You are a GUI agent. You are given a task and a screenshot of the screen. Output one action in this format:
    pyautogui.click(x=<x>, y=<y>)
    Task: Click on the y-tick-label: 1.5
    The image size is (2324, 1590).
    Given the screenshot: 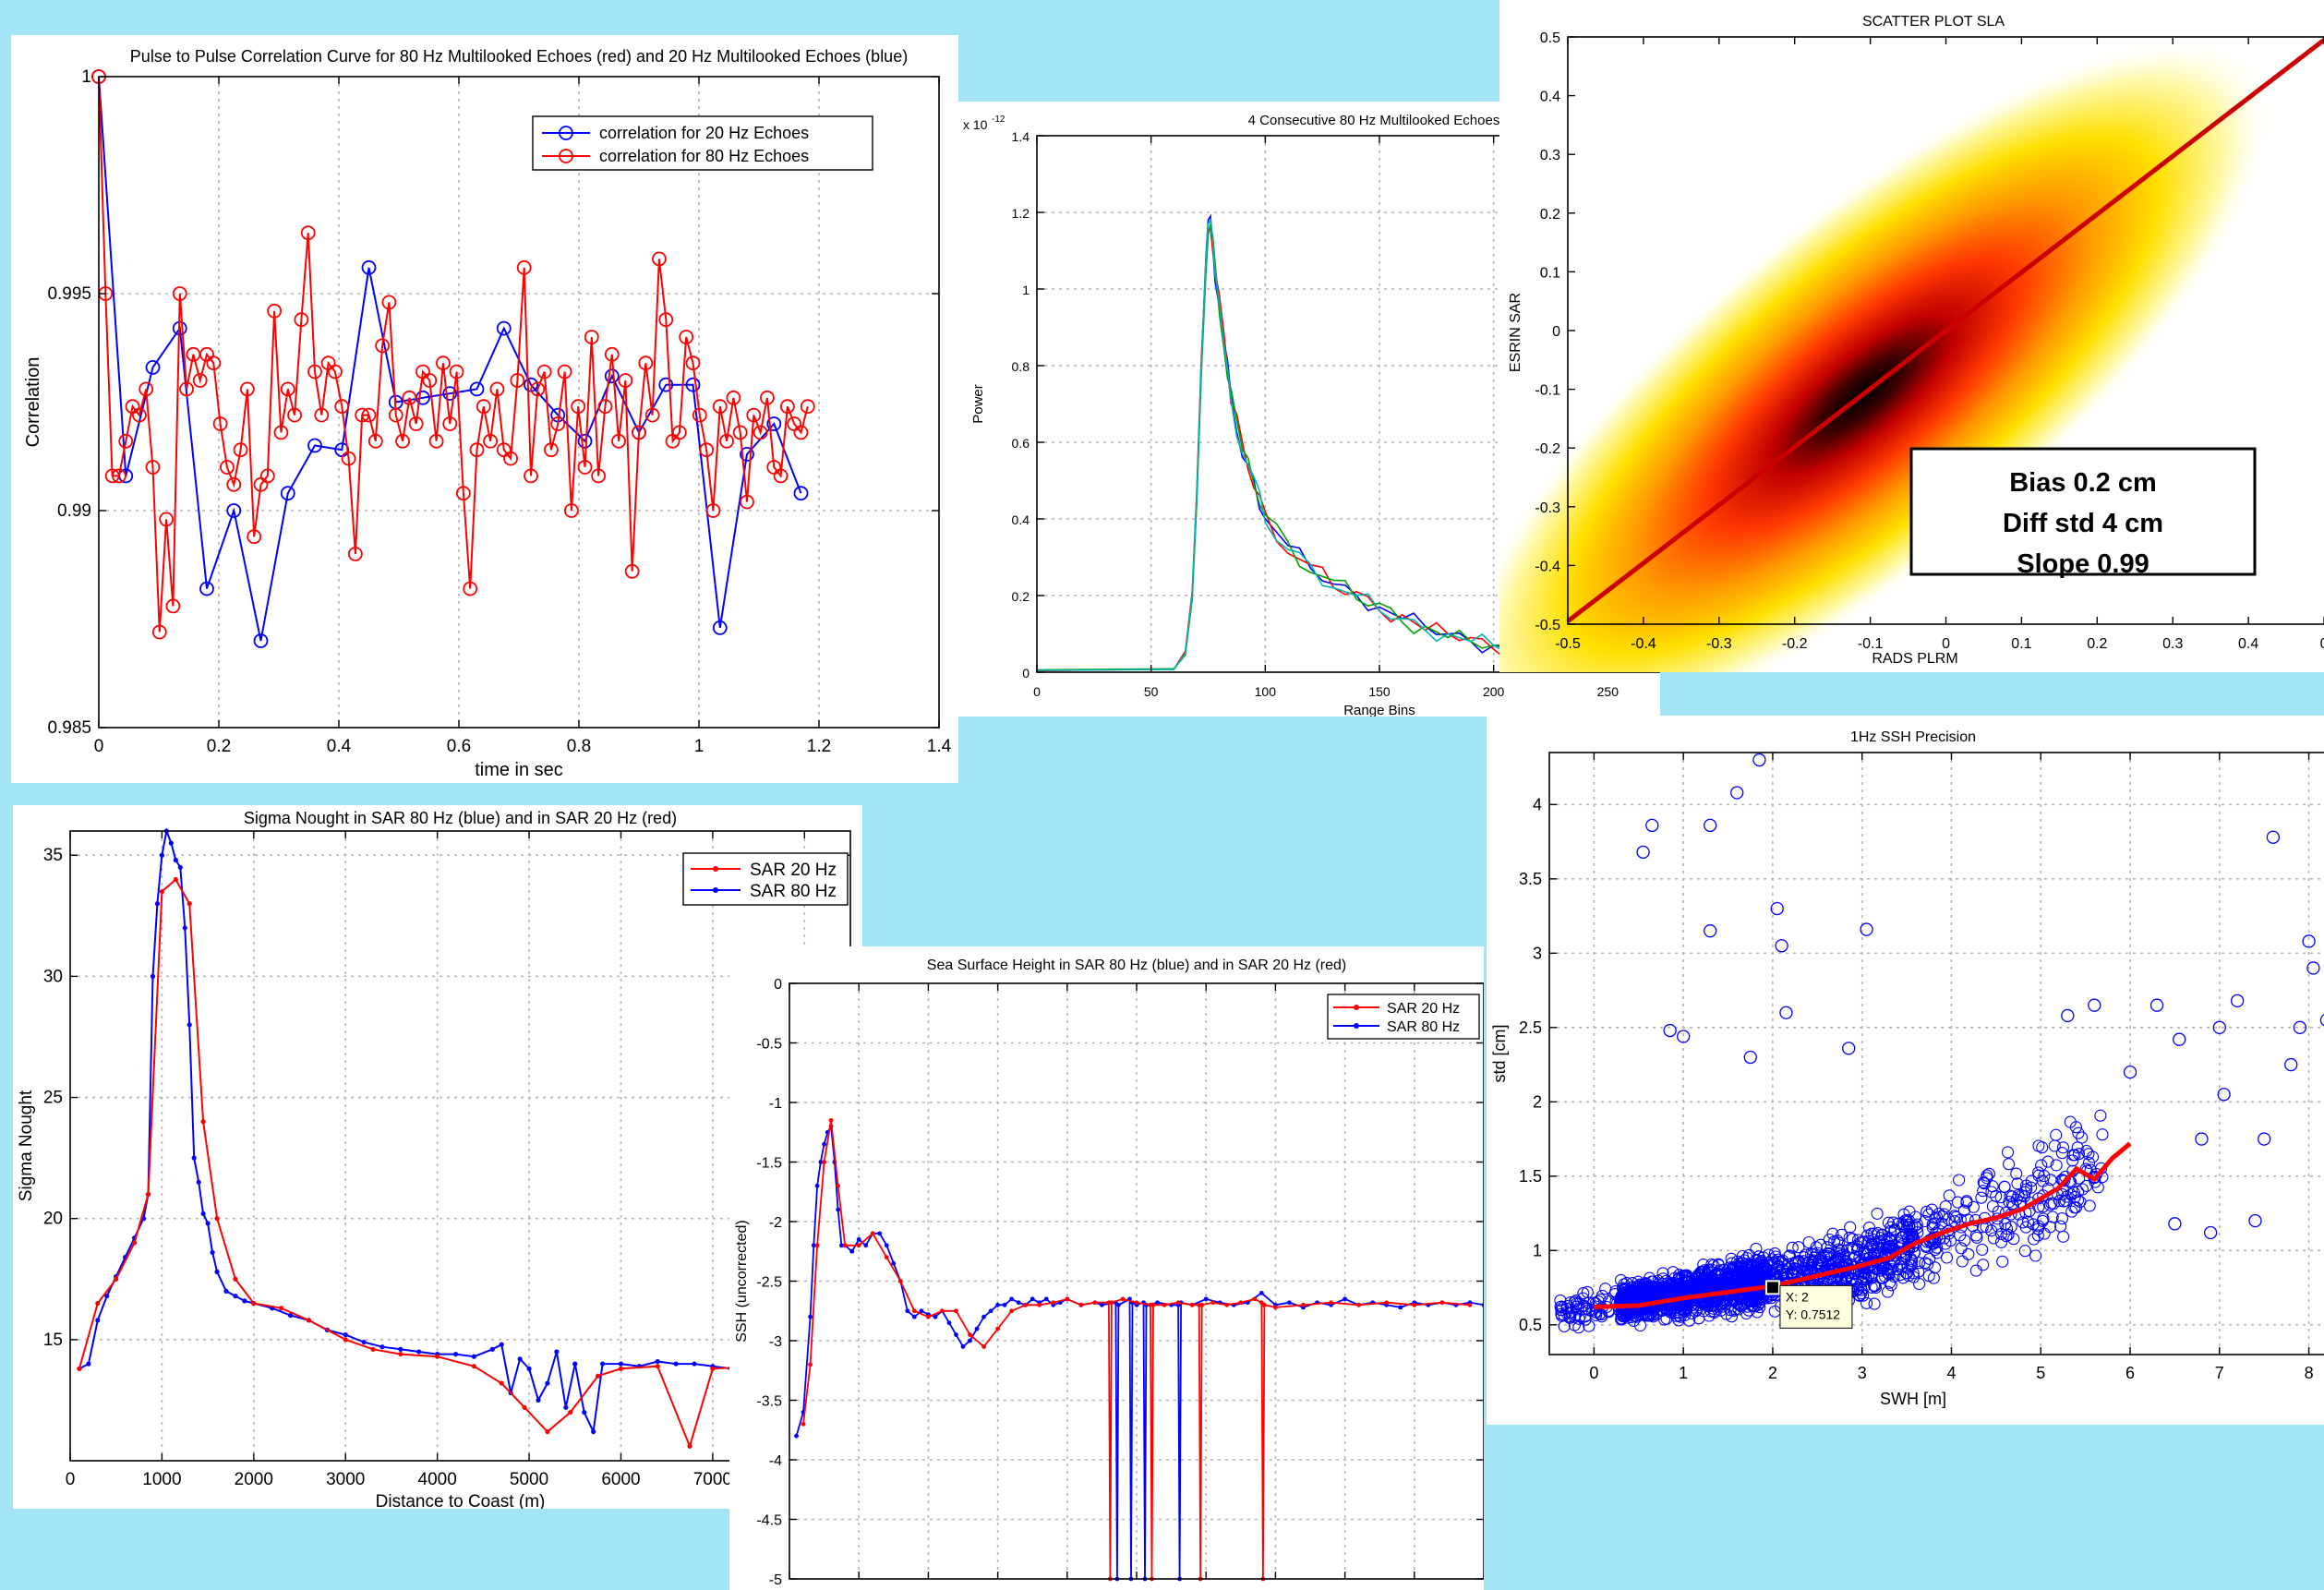 What is the action you would take?
    pyautogui.click(x=1531, y=1176)
    